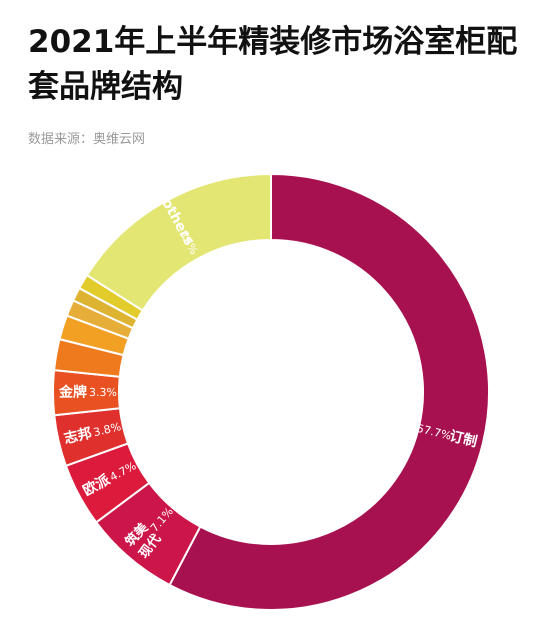 Image resolution: width=541 pixels, height=621 pixels. What do you see at coordinates (273, 64) in the screenshot?
I see `chart-title: 2021年上半年精装修市场浴室柜配套品牌结构` at bounding box center [273, 64].